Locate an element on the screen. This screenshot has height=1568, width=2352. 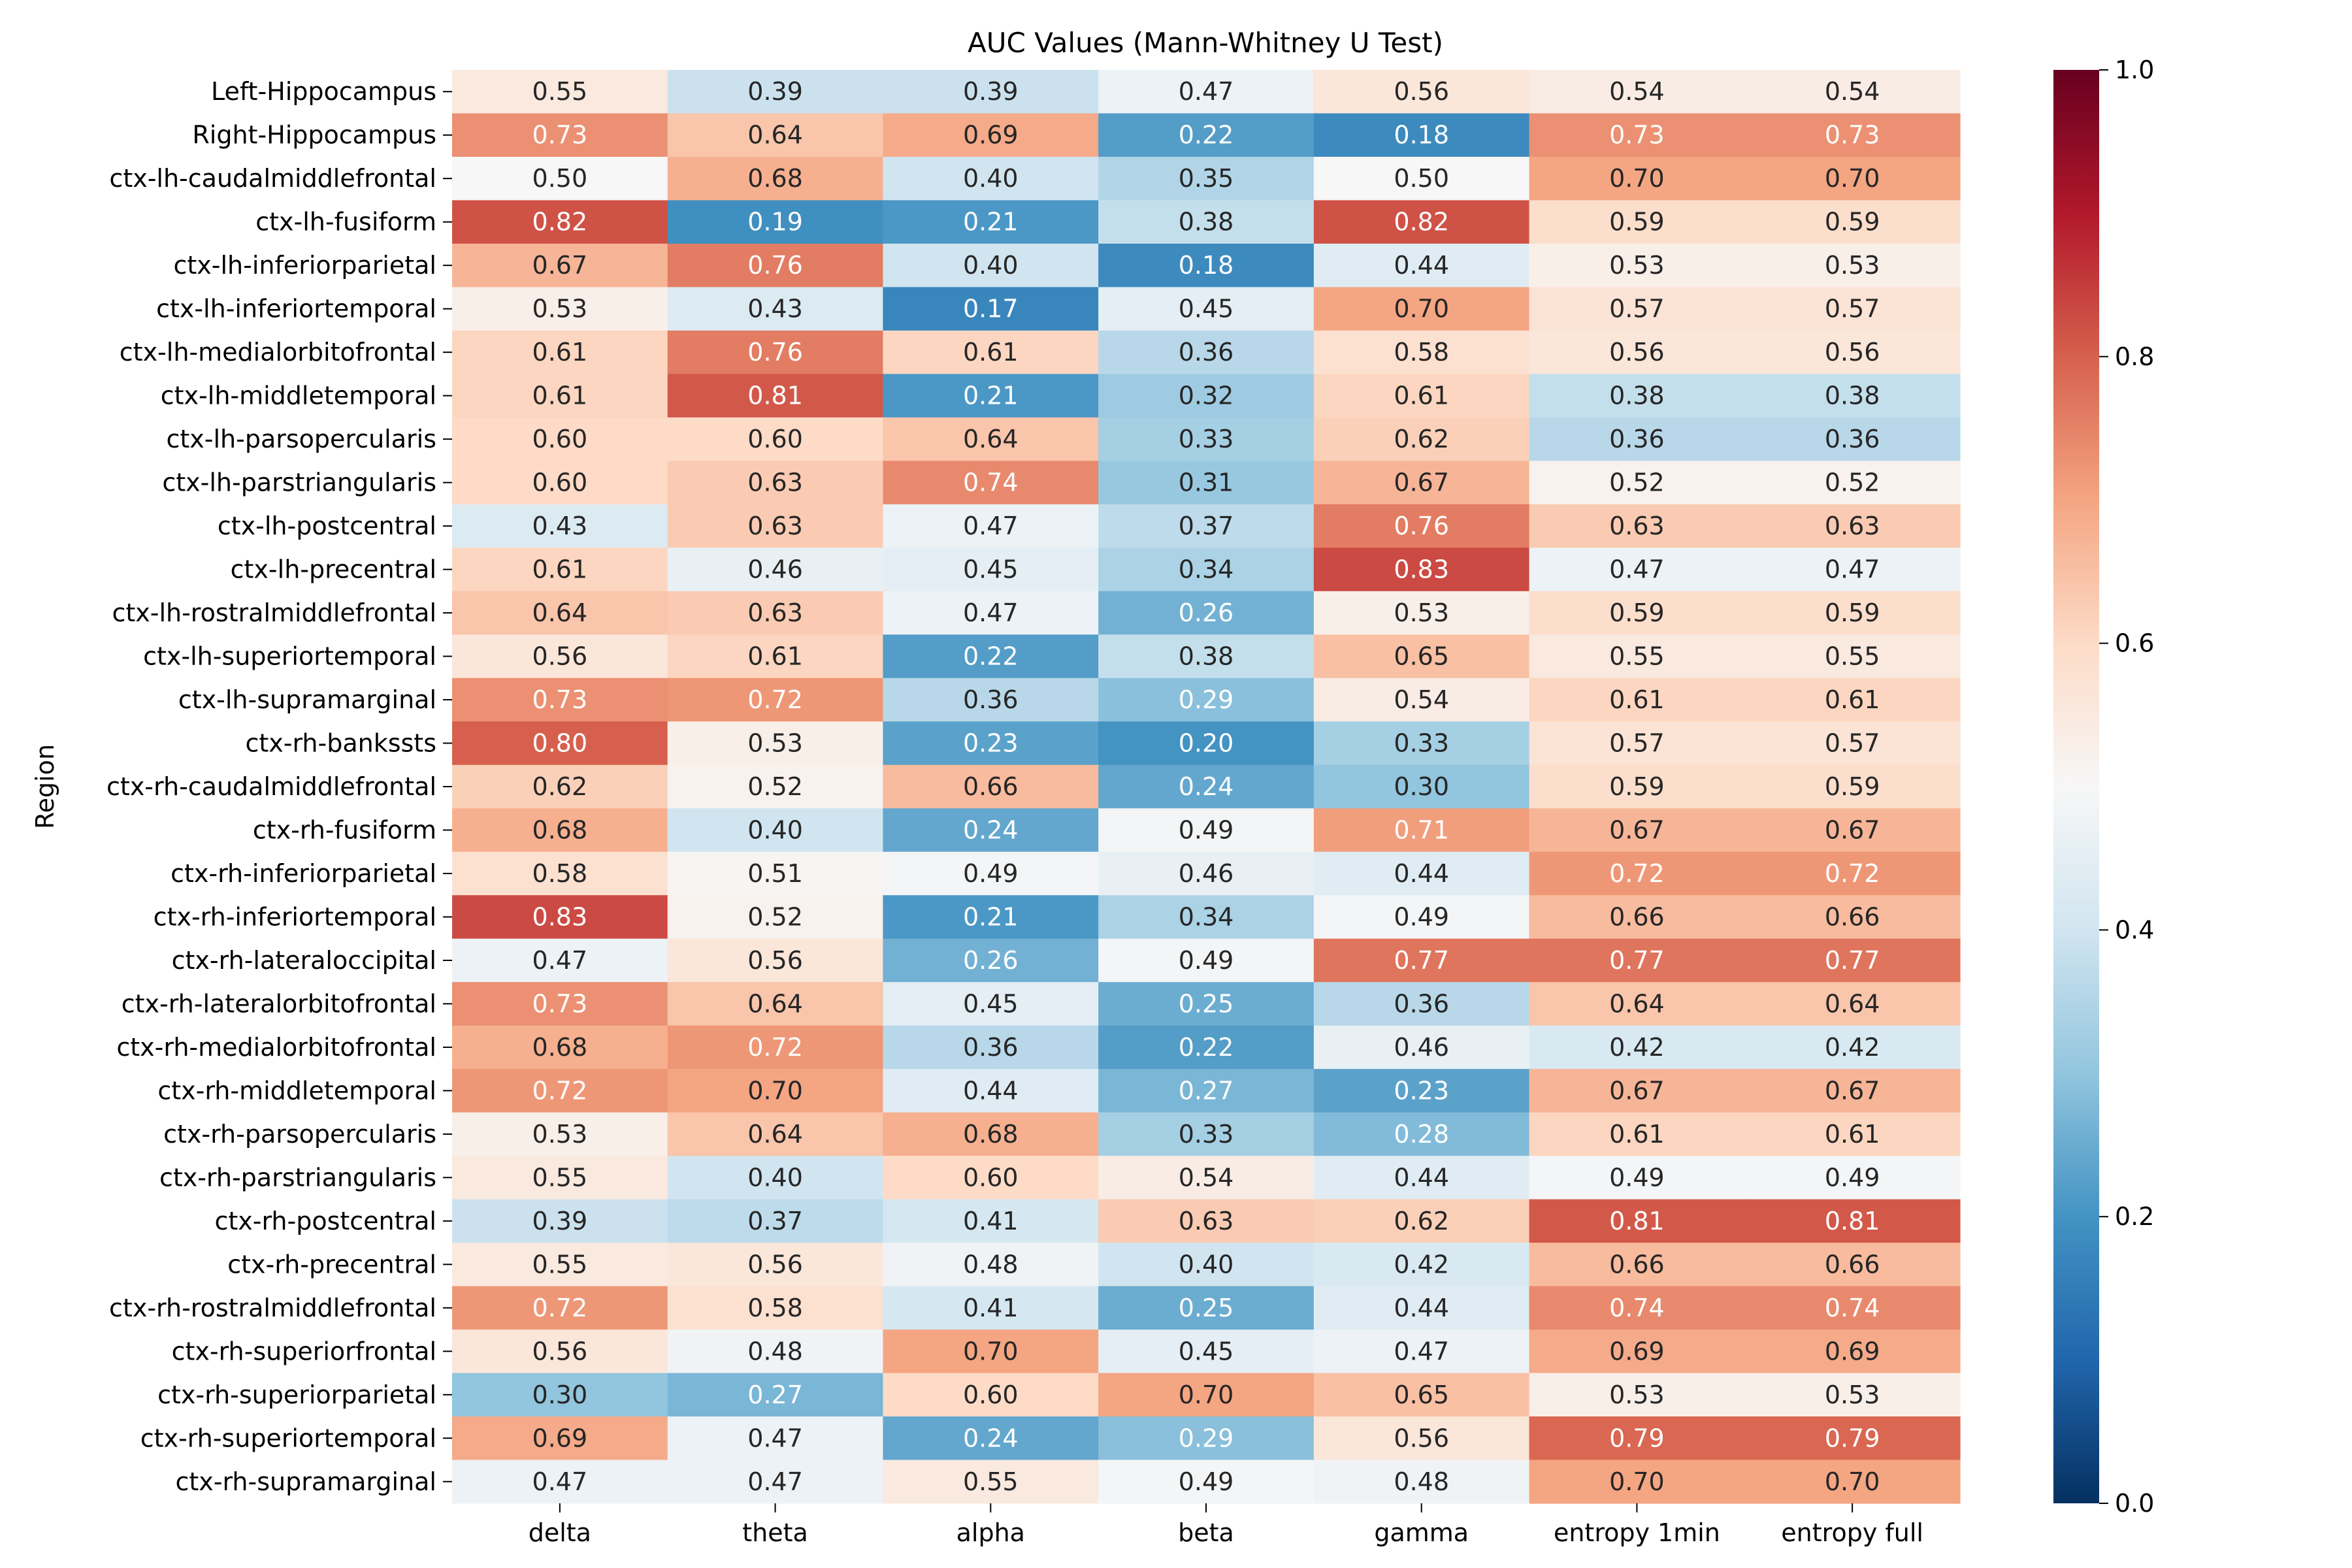
x-tick-label: theta is located at coordinates (775, 1532).